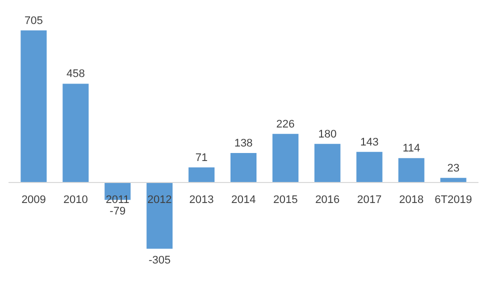 The image size is (486, 289). Describe the element at coordinates (453, 200) in the screenshot. I see `x-tick-label: 6T2019` at that location.